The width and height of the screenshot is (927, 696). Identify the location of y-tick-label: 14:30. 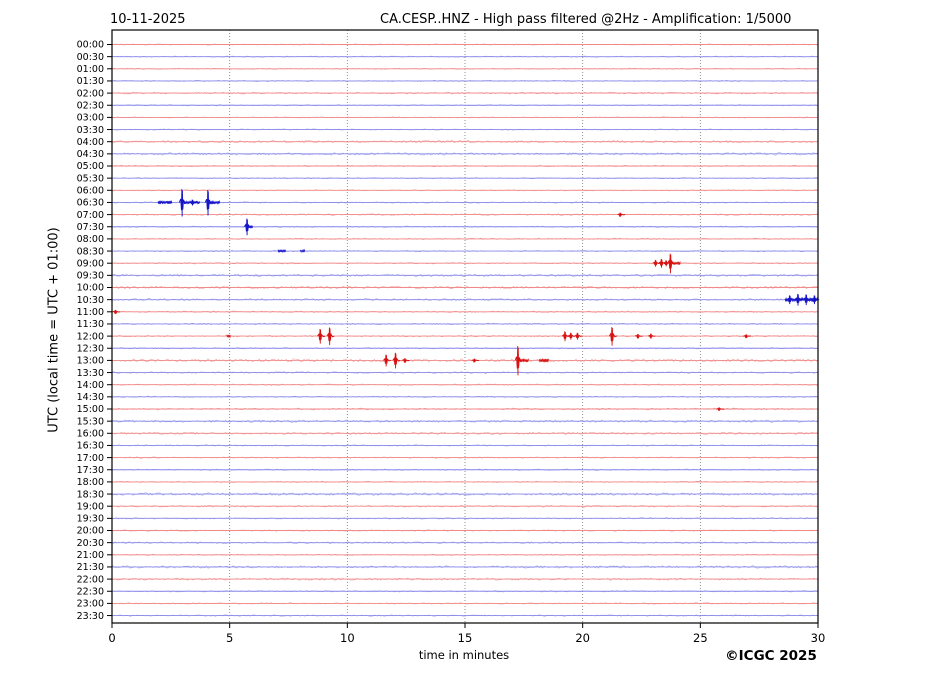
(90, 397).